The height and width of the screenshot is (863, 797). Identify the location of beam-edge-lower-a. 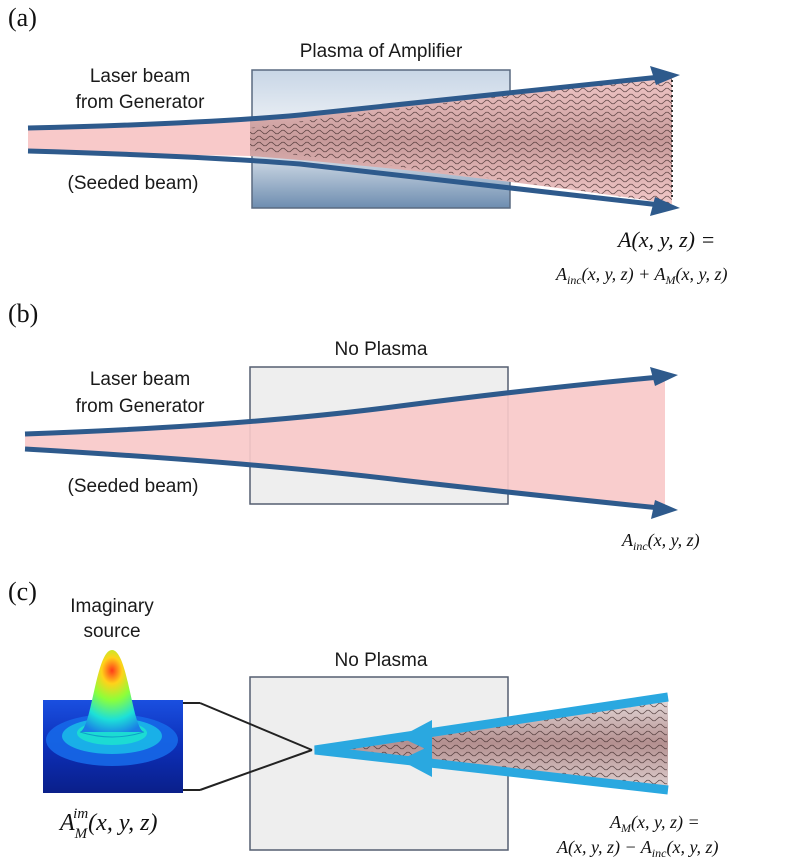
(344, 178).